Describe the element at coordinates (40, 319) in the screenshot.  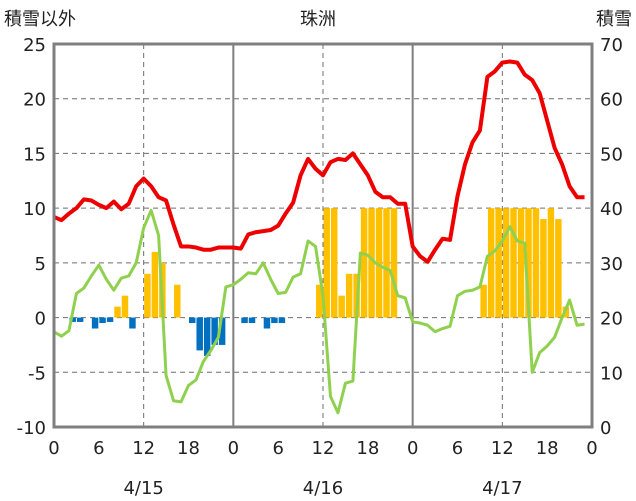
I see `left-tick-label: 0` at that location.